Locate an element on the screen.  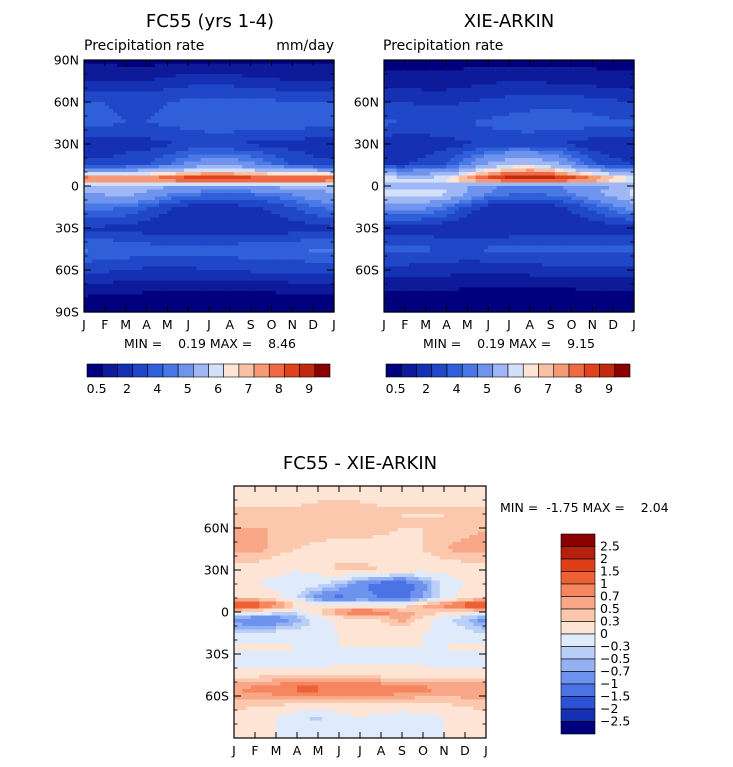
colorbar-swatch is located at coordinates (246, 370).